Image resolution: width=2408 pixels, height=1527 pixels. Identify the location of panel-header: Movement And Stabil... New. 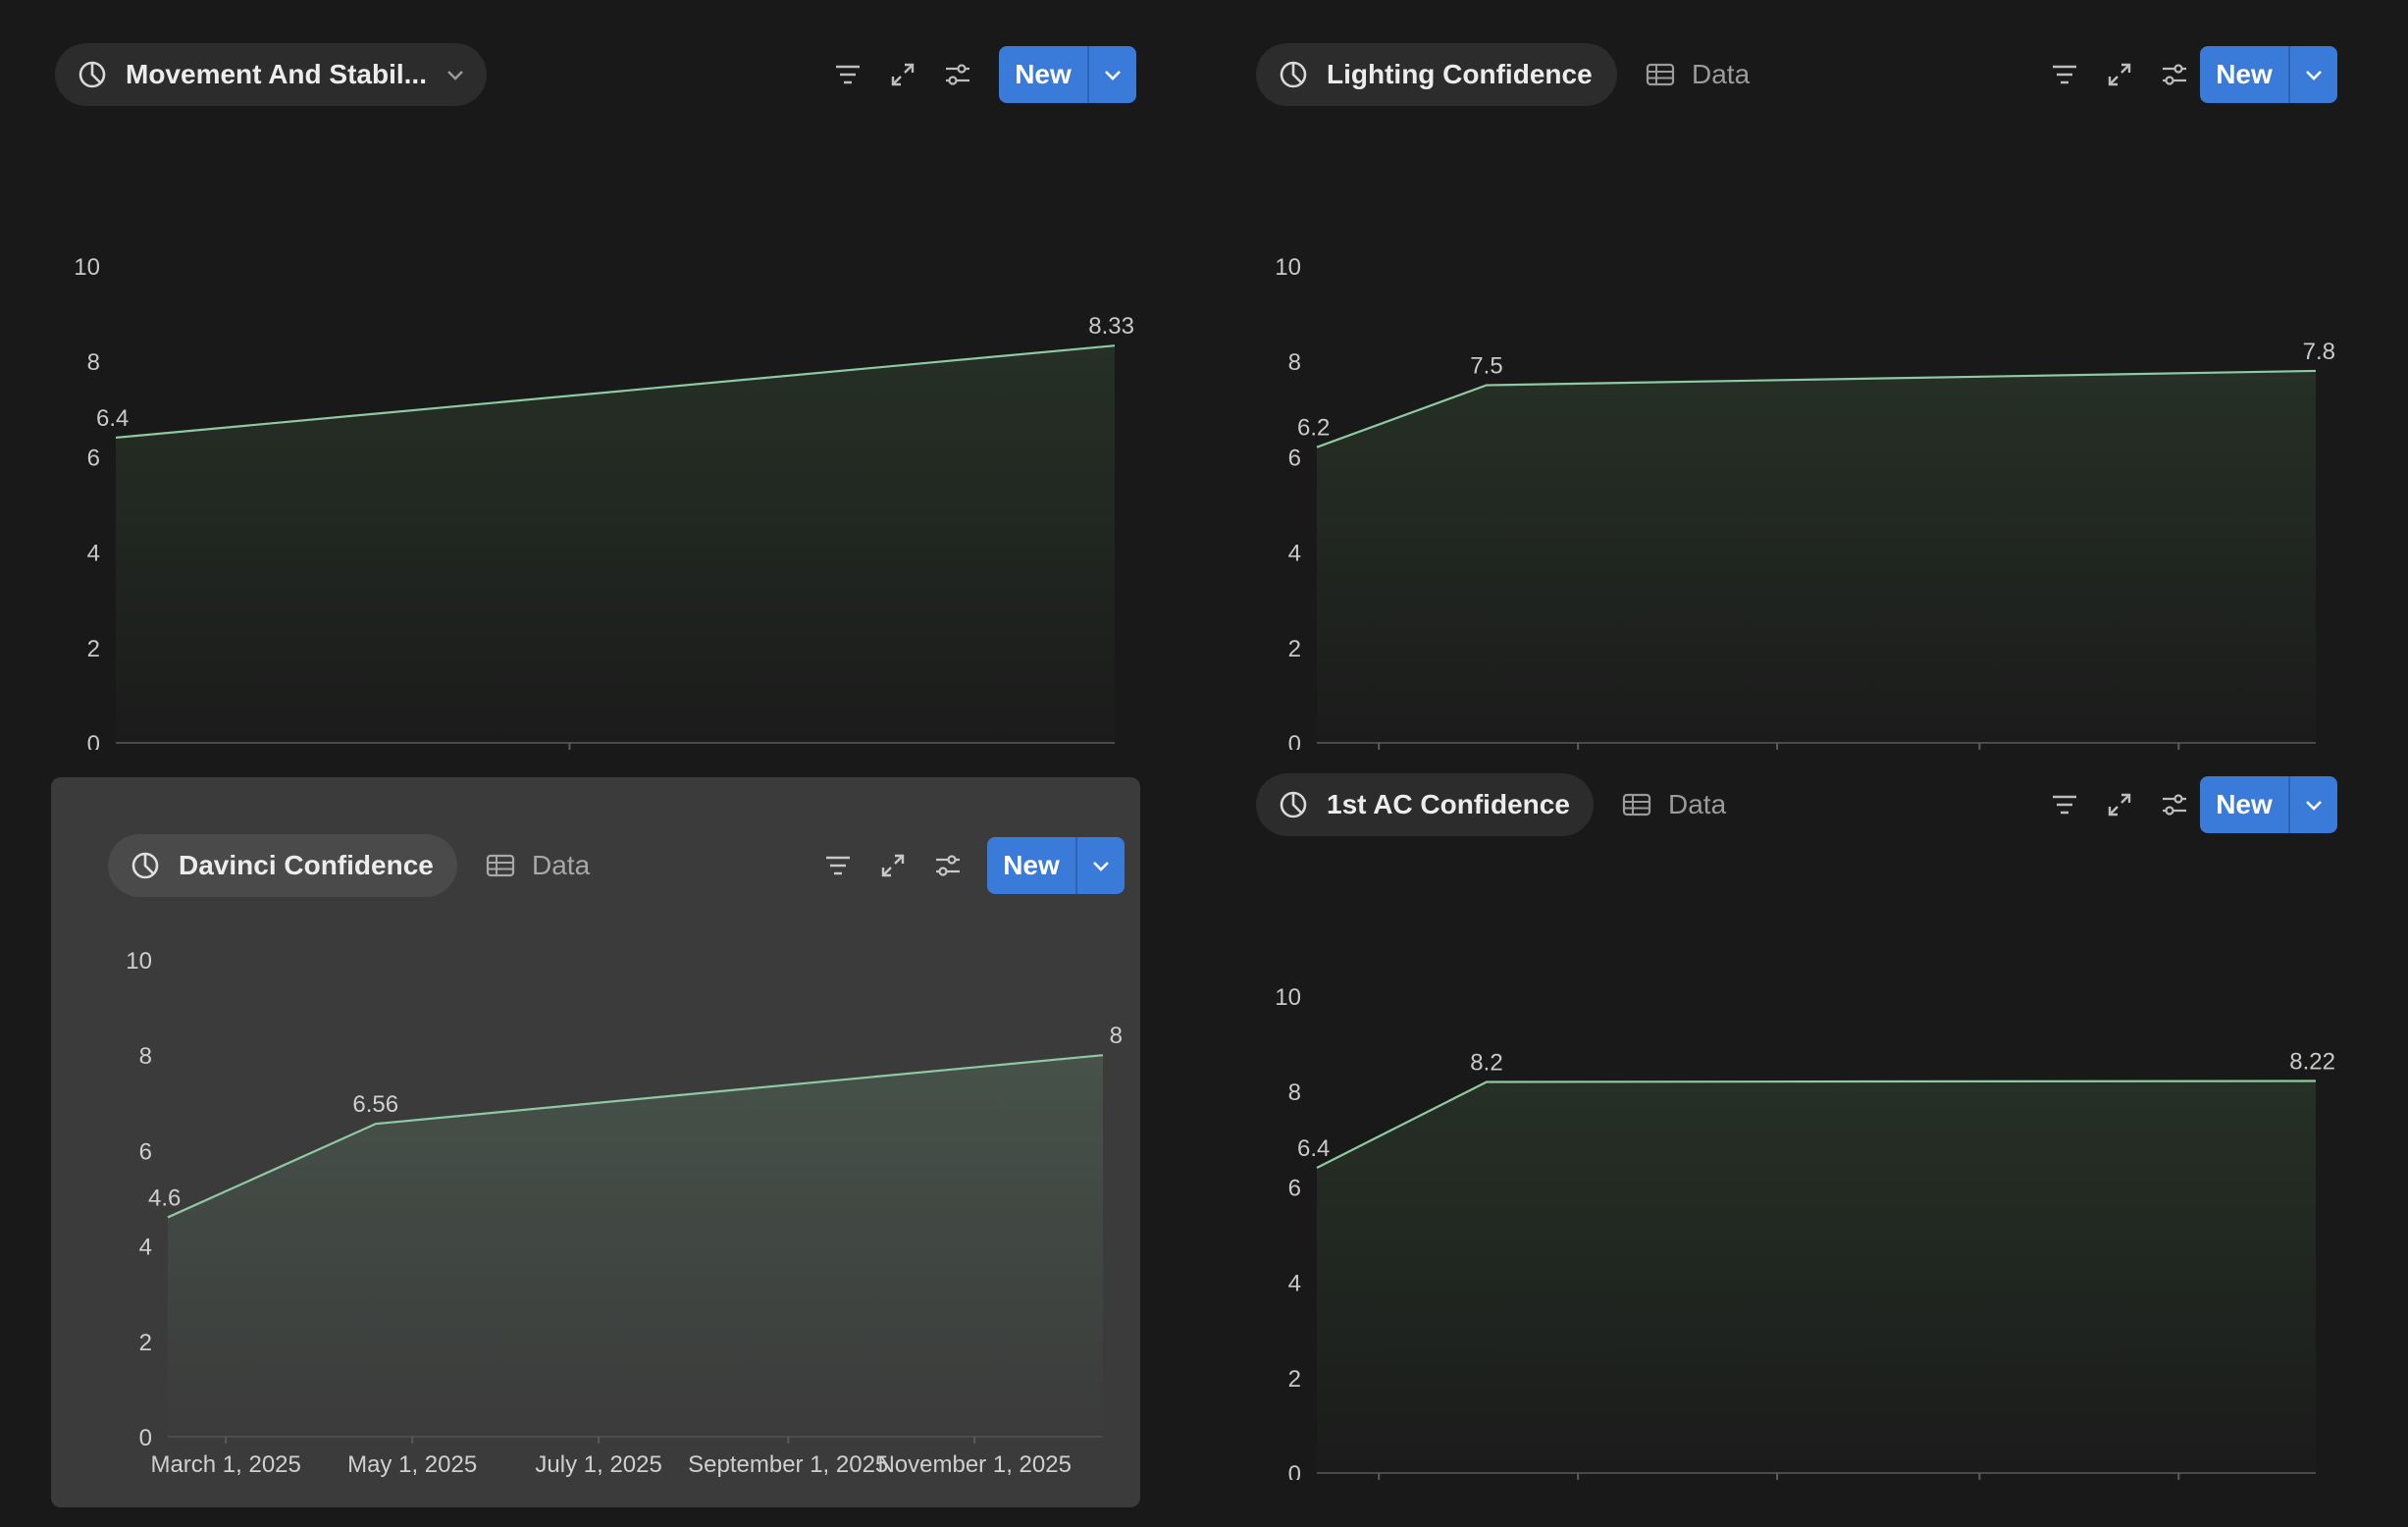
(595, 74).